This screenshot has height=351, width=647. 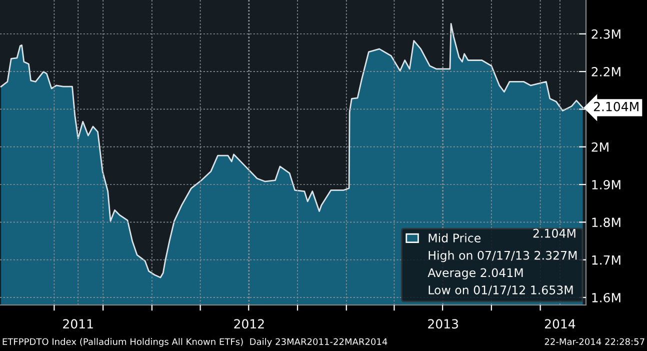 What do you see at coordinates (502, 256) in the screenshot?
I see `annotation: High on 07/17/13 2.327M` at bounding box center [502, 256].